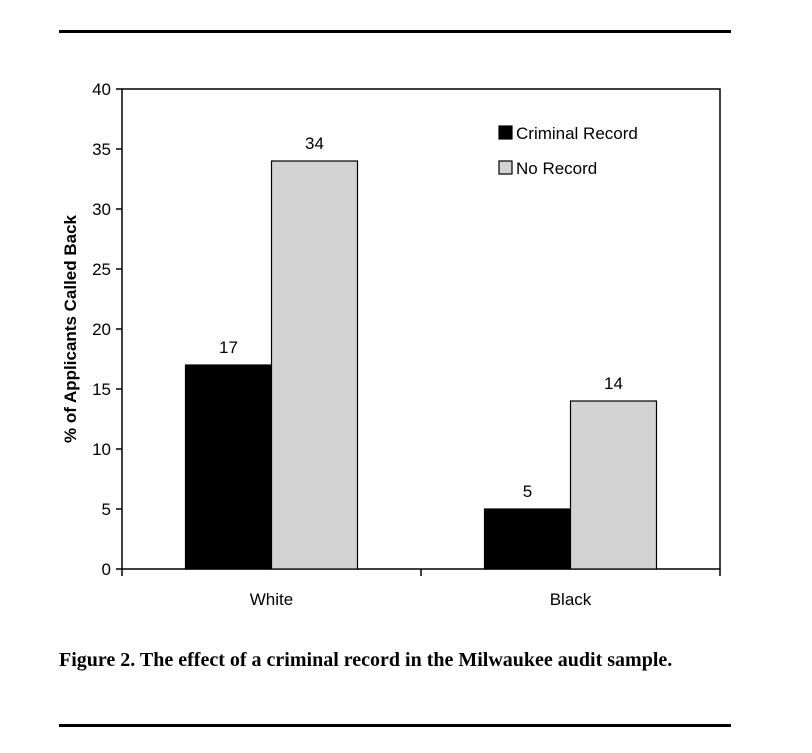 The image size is (812, 753). Describe the element at coordinates (421, 589) in the screenshot. I see `x-axis: White Black` at that location.